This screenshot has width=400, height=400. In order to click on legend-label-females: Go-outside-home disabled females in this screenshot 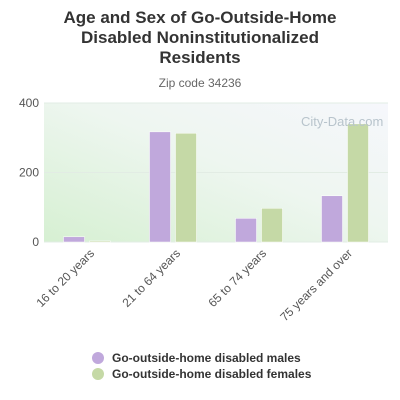, I will do `click(212, 374)`.